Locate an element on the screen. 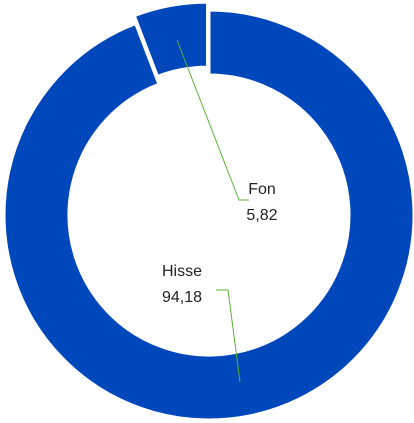 Image resolution: width=414 pixels, height=423 pixels. slice is located at coordinates (171, 39).